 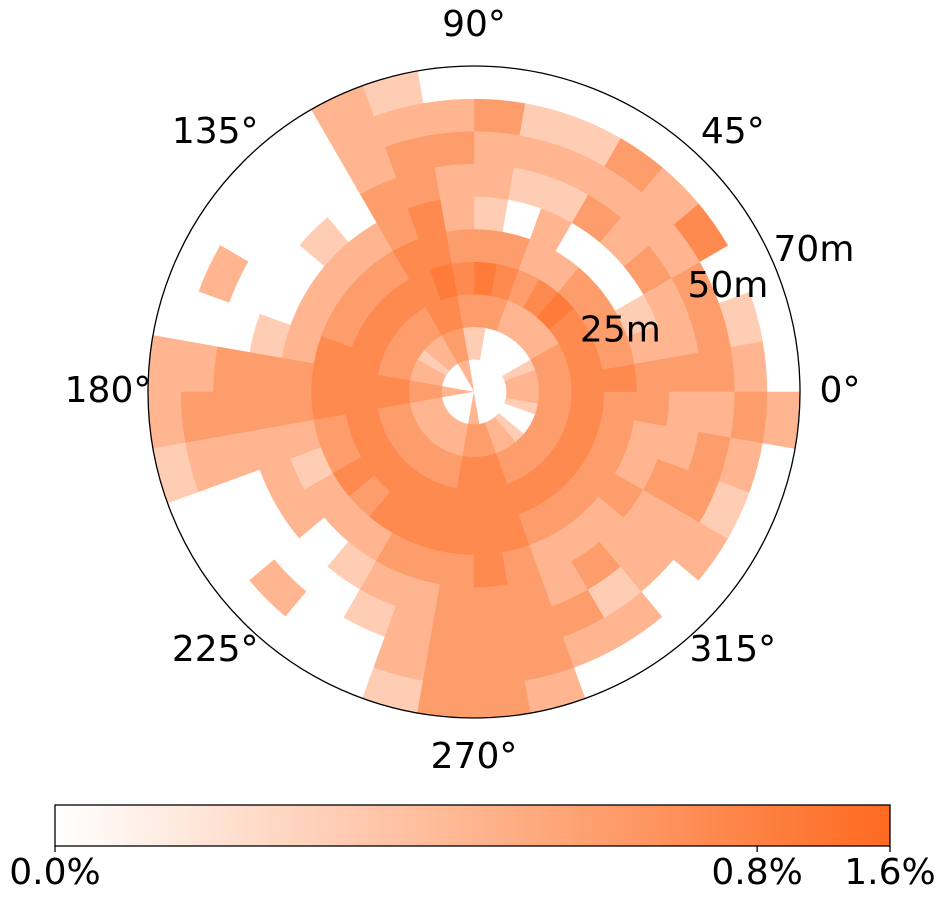 What do you see at coordinates (474, 756) in the screenshot?
I see `theta-tick-label: 270°` at bounding box center [474, 756].